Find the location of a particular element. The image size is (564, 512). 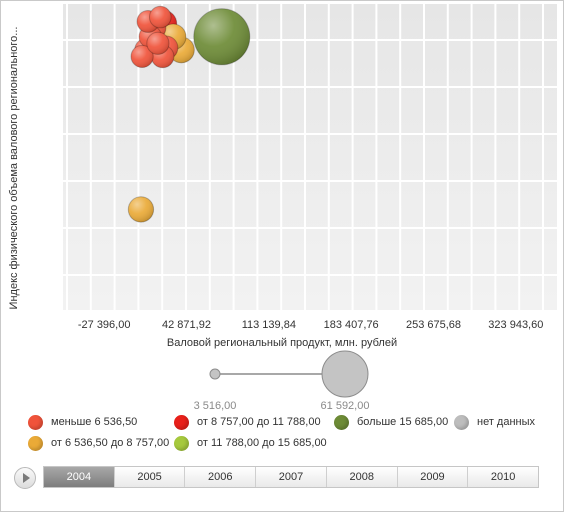

timeline: 2004 2005 2006 2007 2008 2009 2010 is located at coordinates (278, 477).